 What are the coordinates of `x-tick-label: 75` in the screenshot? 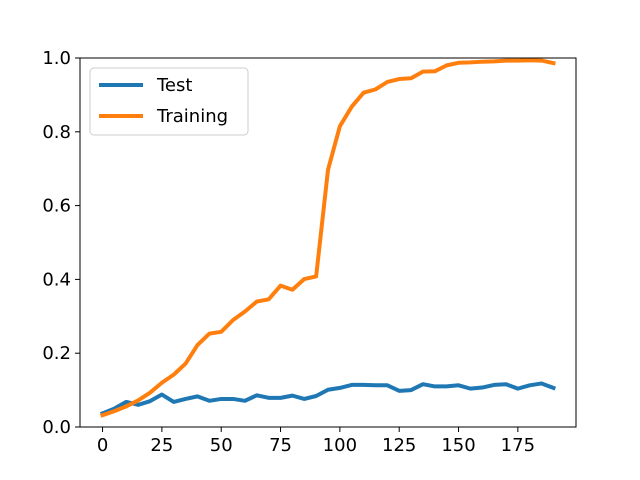 It's located at (280, 445).